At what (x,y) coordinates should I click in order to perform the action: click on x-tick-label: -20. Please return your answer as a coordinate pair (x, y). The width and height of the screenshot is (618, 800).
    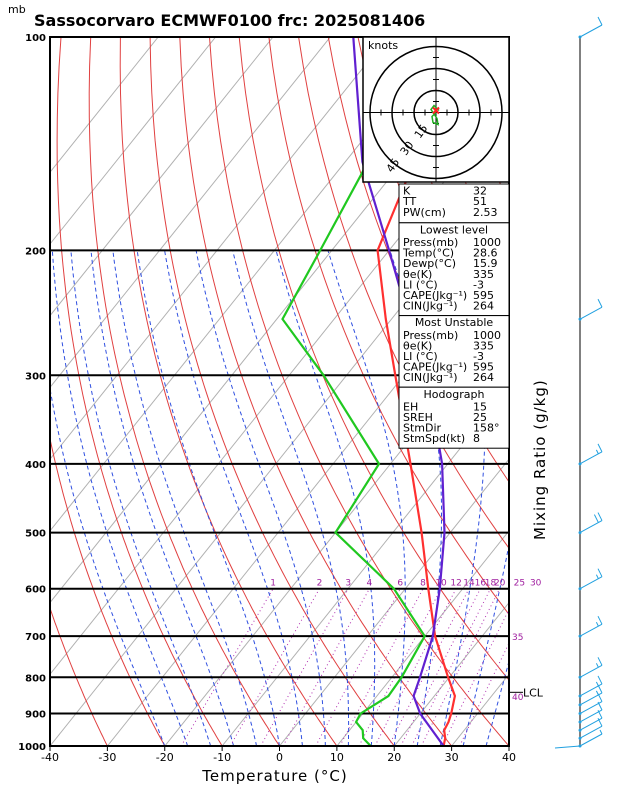
    Looking at the image, I should click on (165, 757).